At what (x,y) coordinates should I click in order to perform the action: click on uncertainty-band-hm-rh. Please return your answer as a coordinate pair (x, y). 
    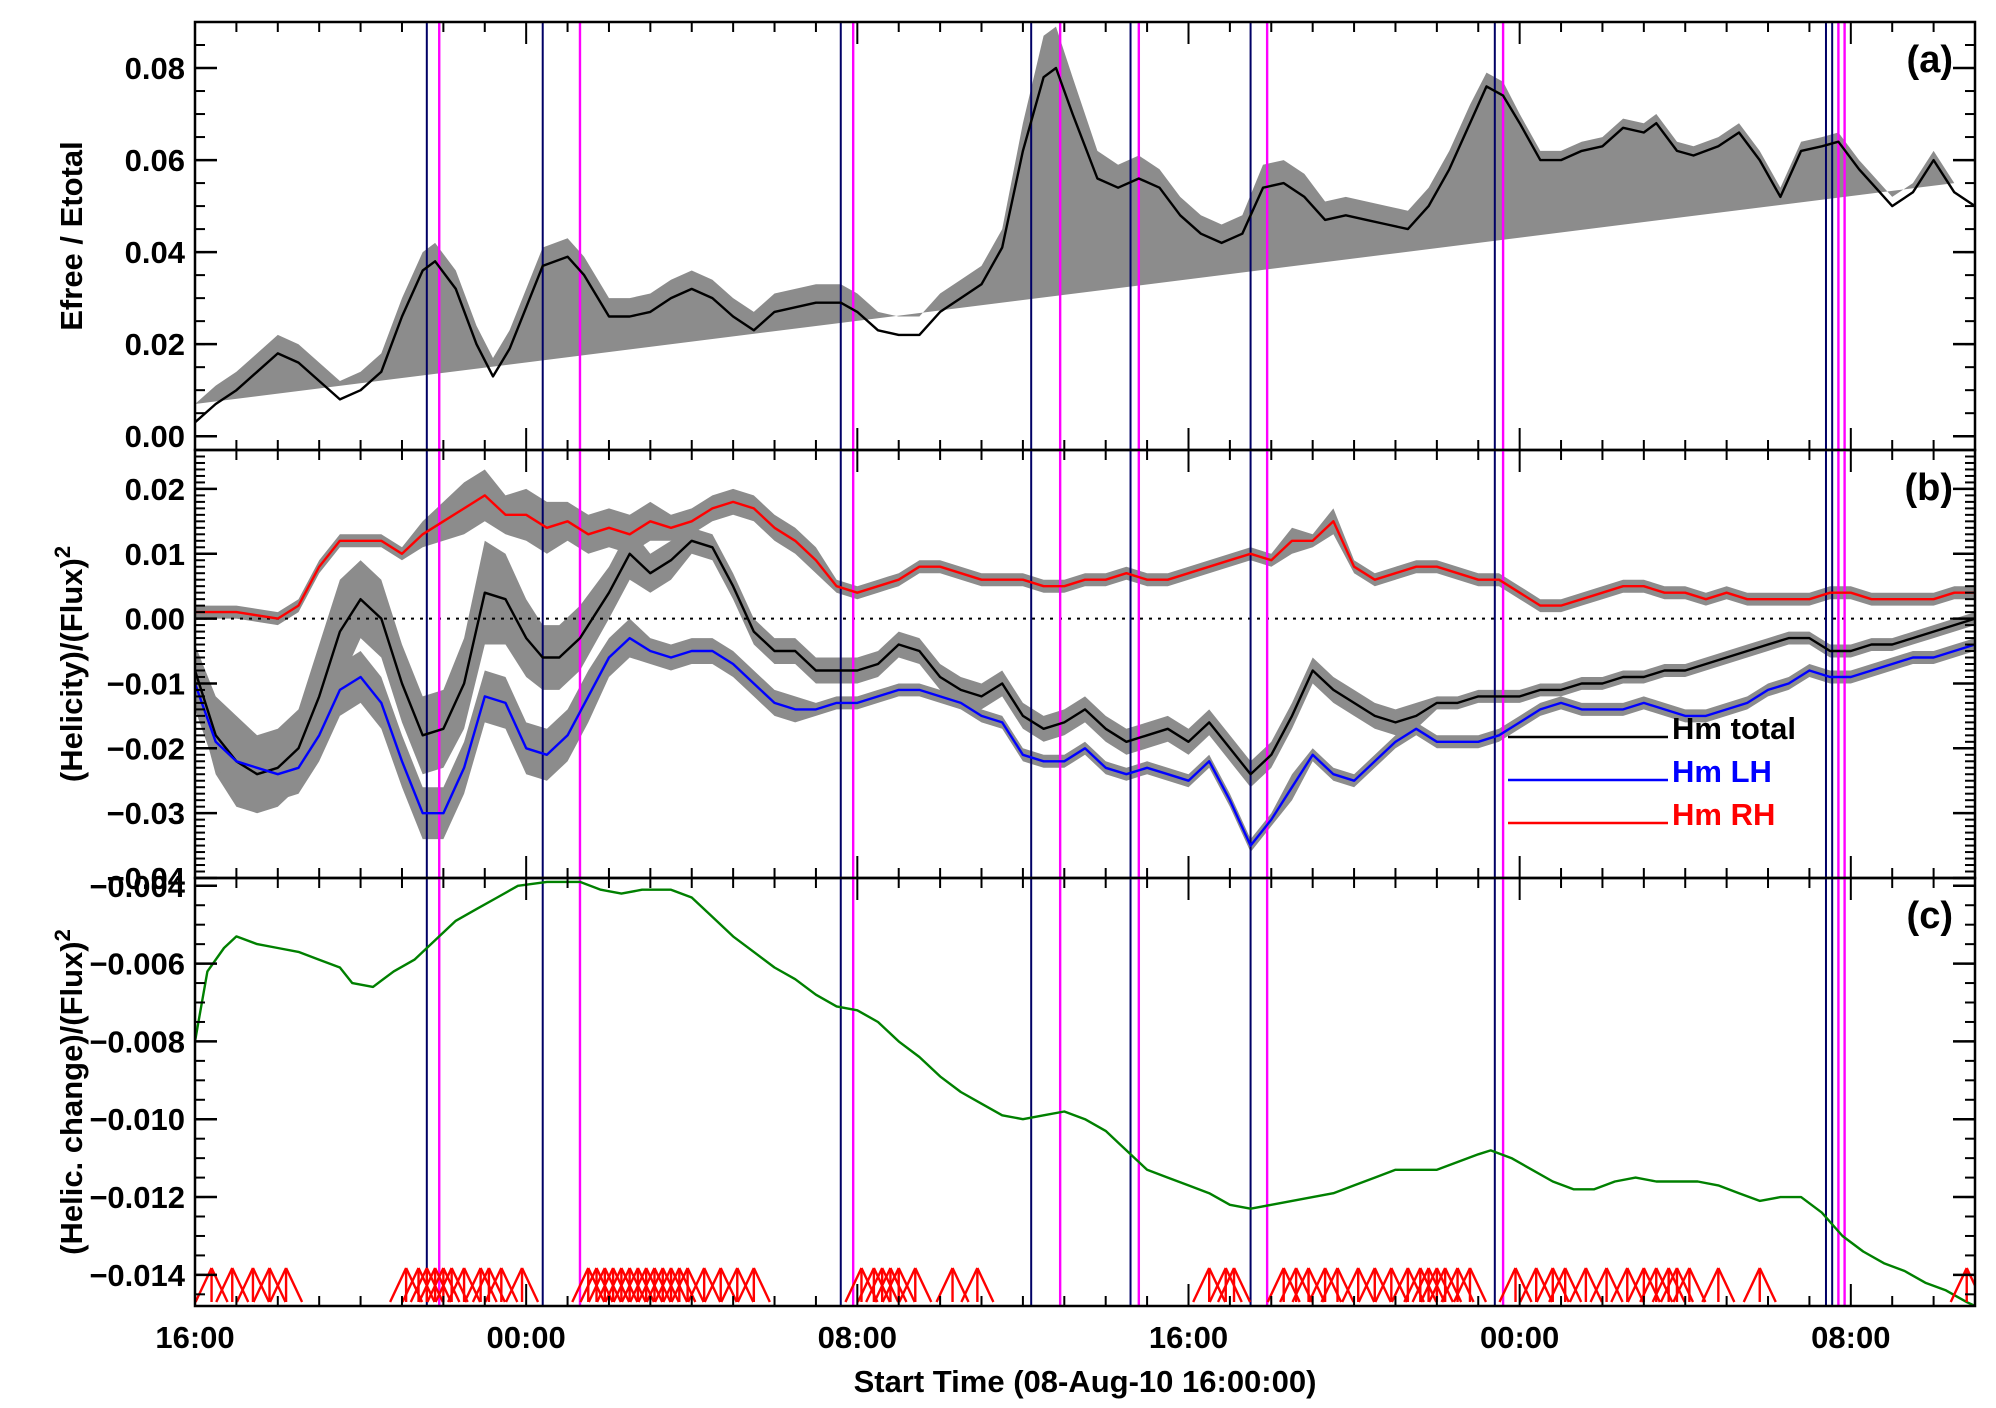
    Looking at the image, I should click on (1085, 547).